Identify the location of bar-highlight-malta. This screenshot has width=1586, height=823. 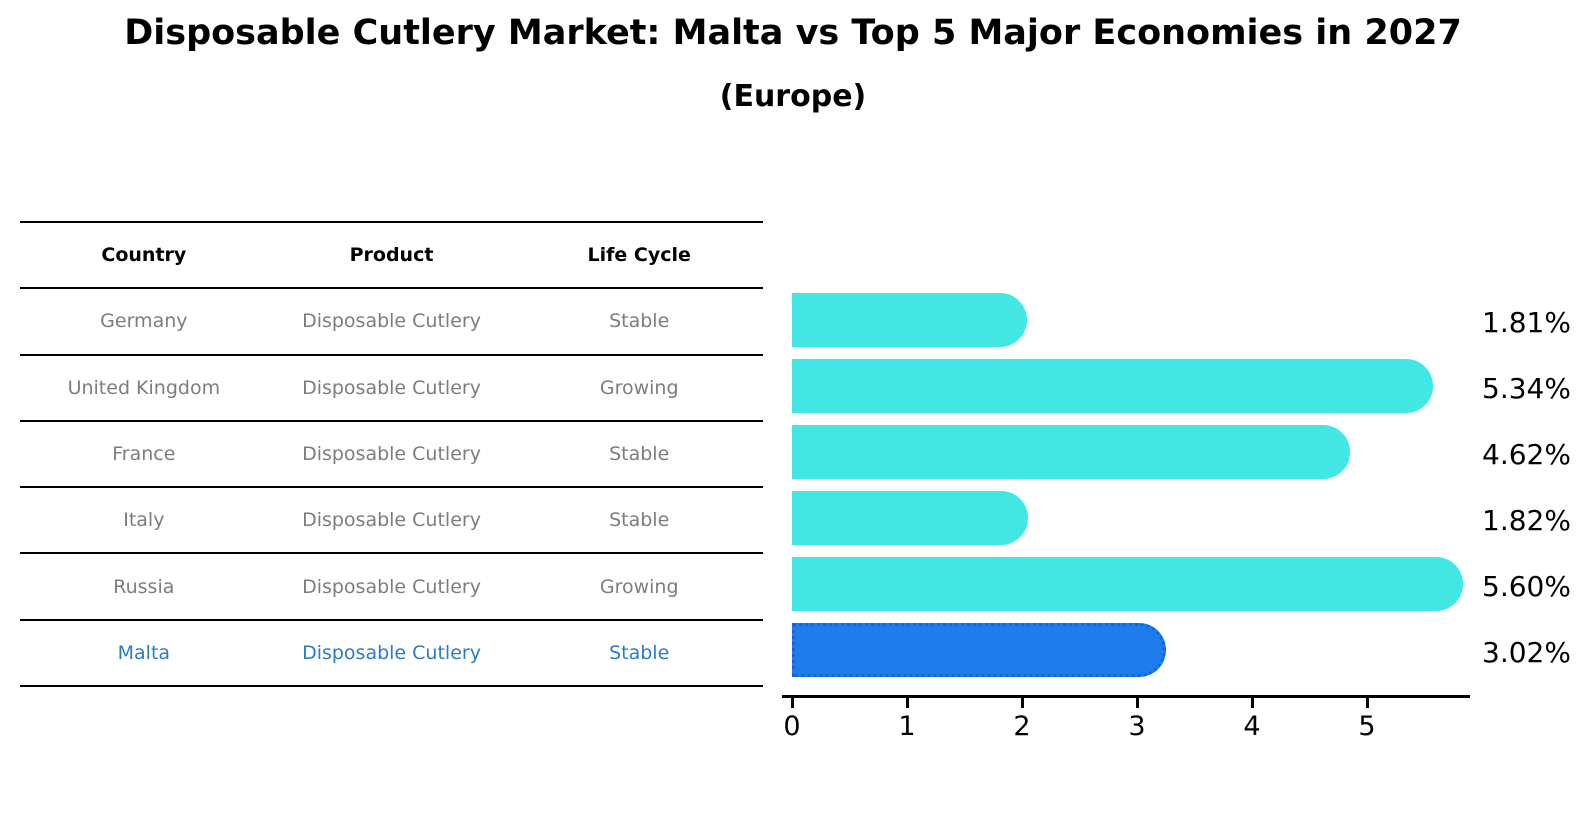
(979, 650).